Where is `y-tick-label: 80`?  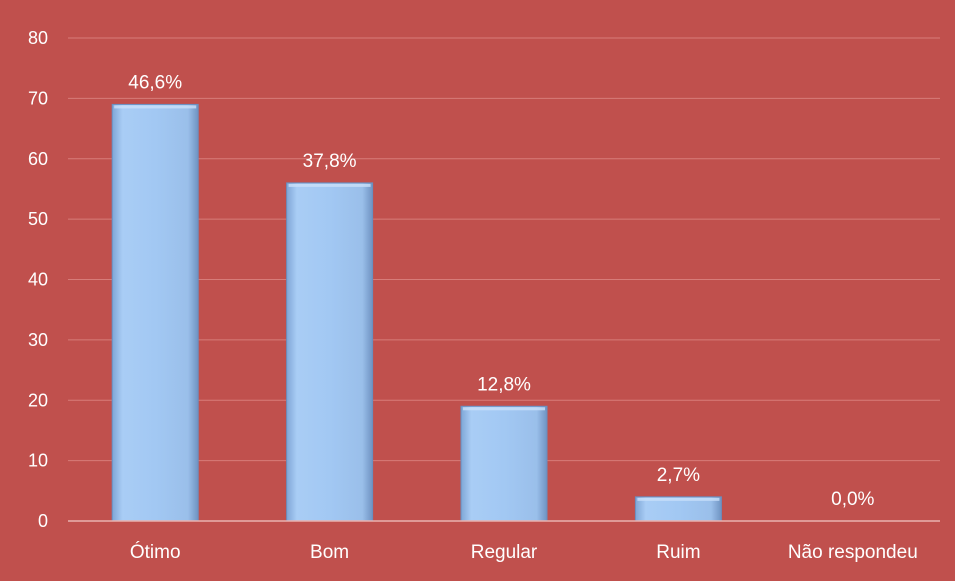
y-tick-label: 80 is located at coordinates (38, 38).